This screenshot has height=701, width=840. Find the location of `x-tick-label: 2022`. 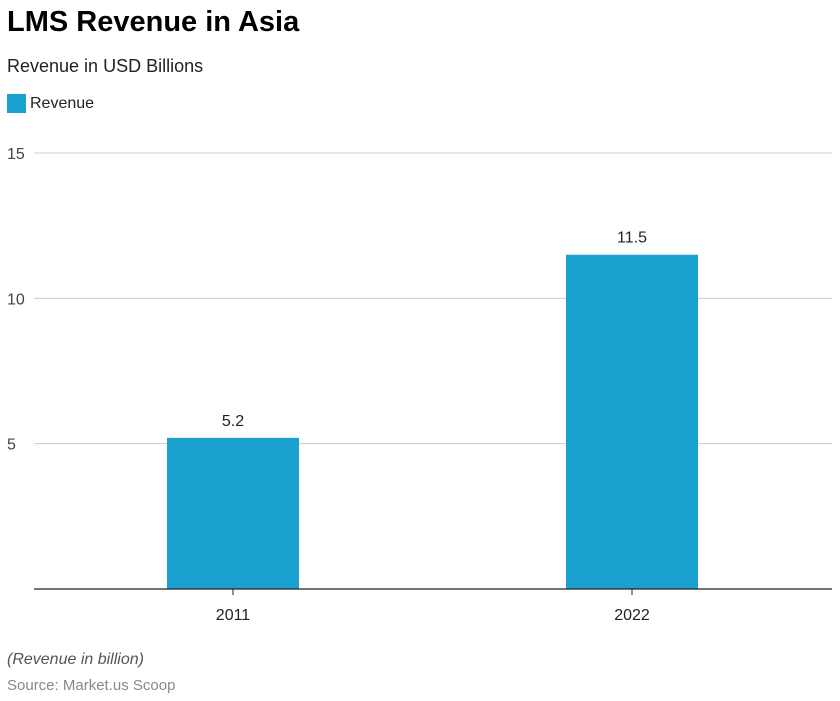

x-tick-label: 2022 is located at coordinates (632, 615).